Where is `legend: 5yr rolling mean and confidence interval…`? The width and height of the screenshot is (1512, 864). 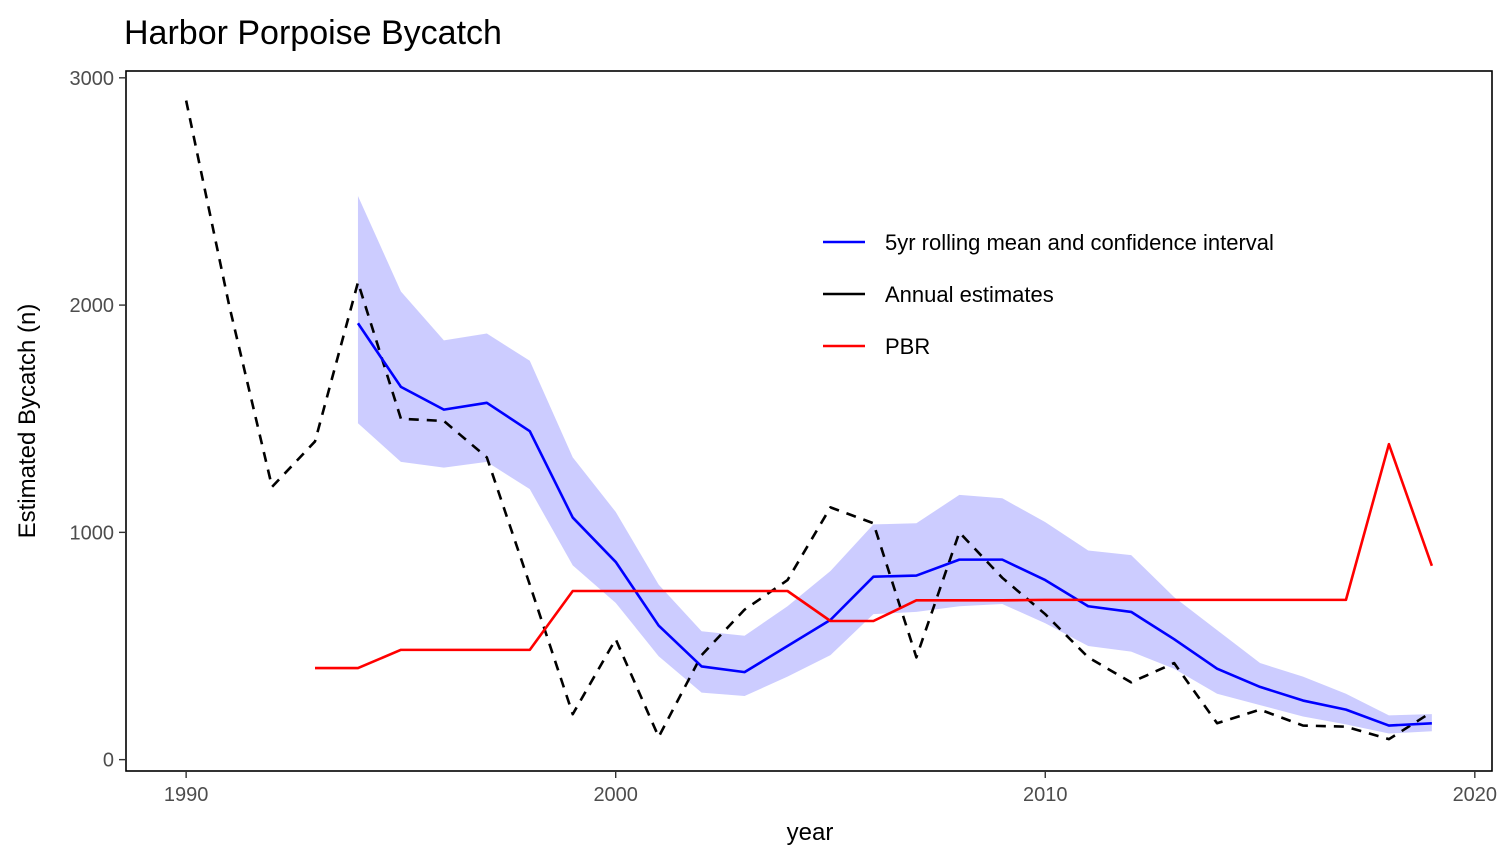
legend: 5yr rolling mean and confidence interval… is located at coordinates (1048, 294).